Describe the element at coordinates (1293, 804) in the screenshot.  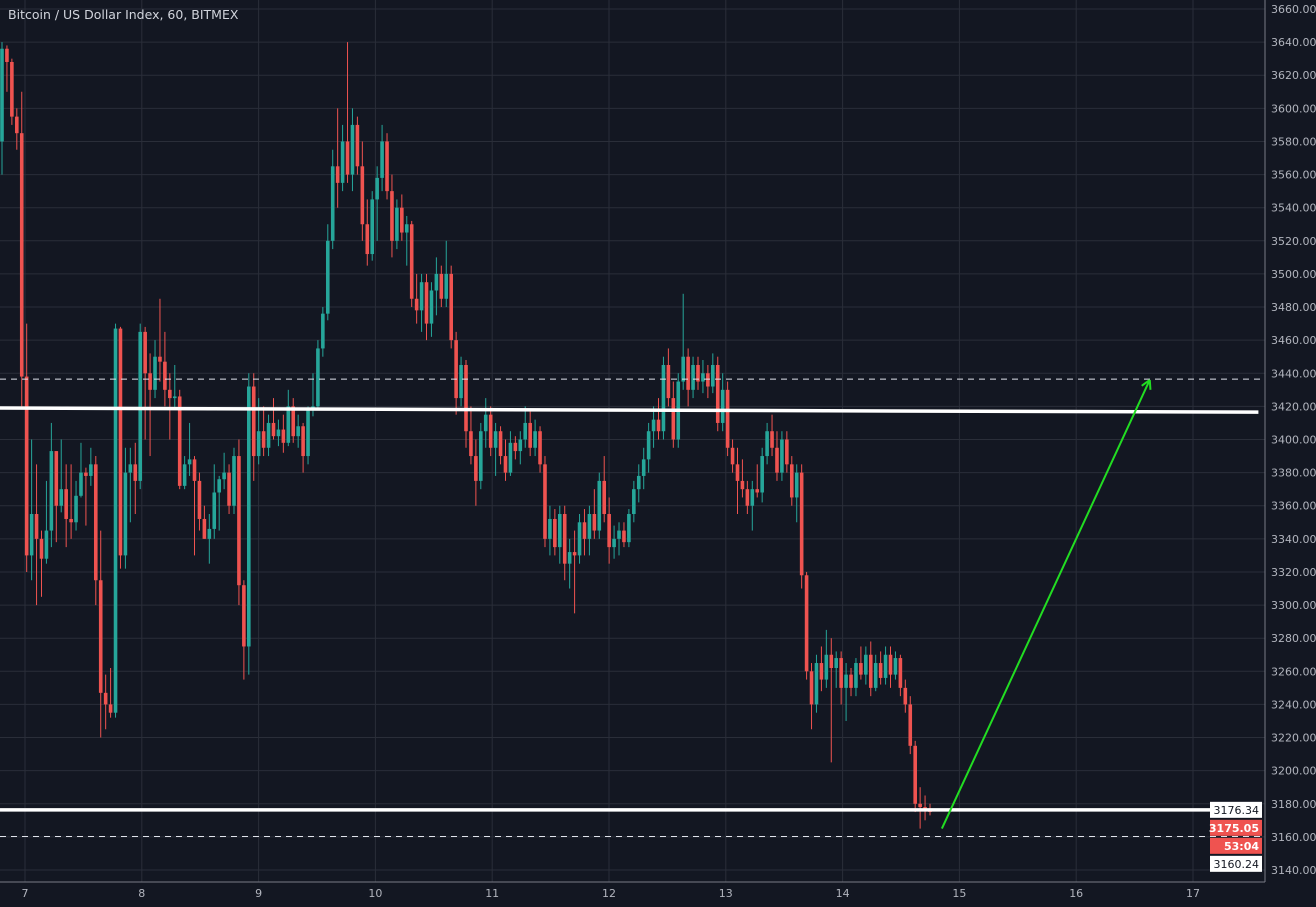
I see `y-tick-label: 3180.00` at that location.